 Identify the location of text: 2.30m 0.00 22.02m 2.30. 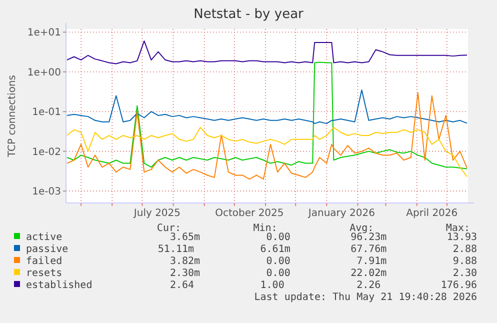
(323, 273).